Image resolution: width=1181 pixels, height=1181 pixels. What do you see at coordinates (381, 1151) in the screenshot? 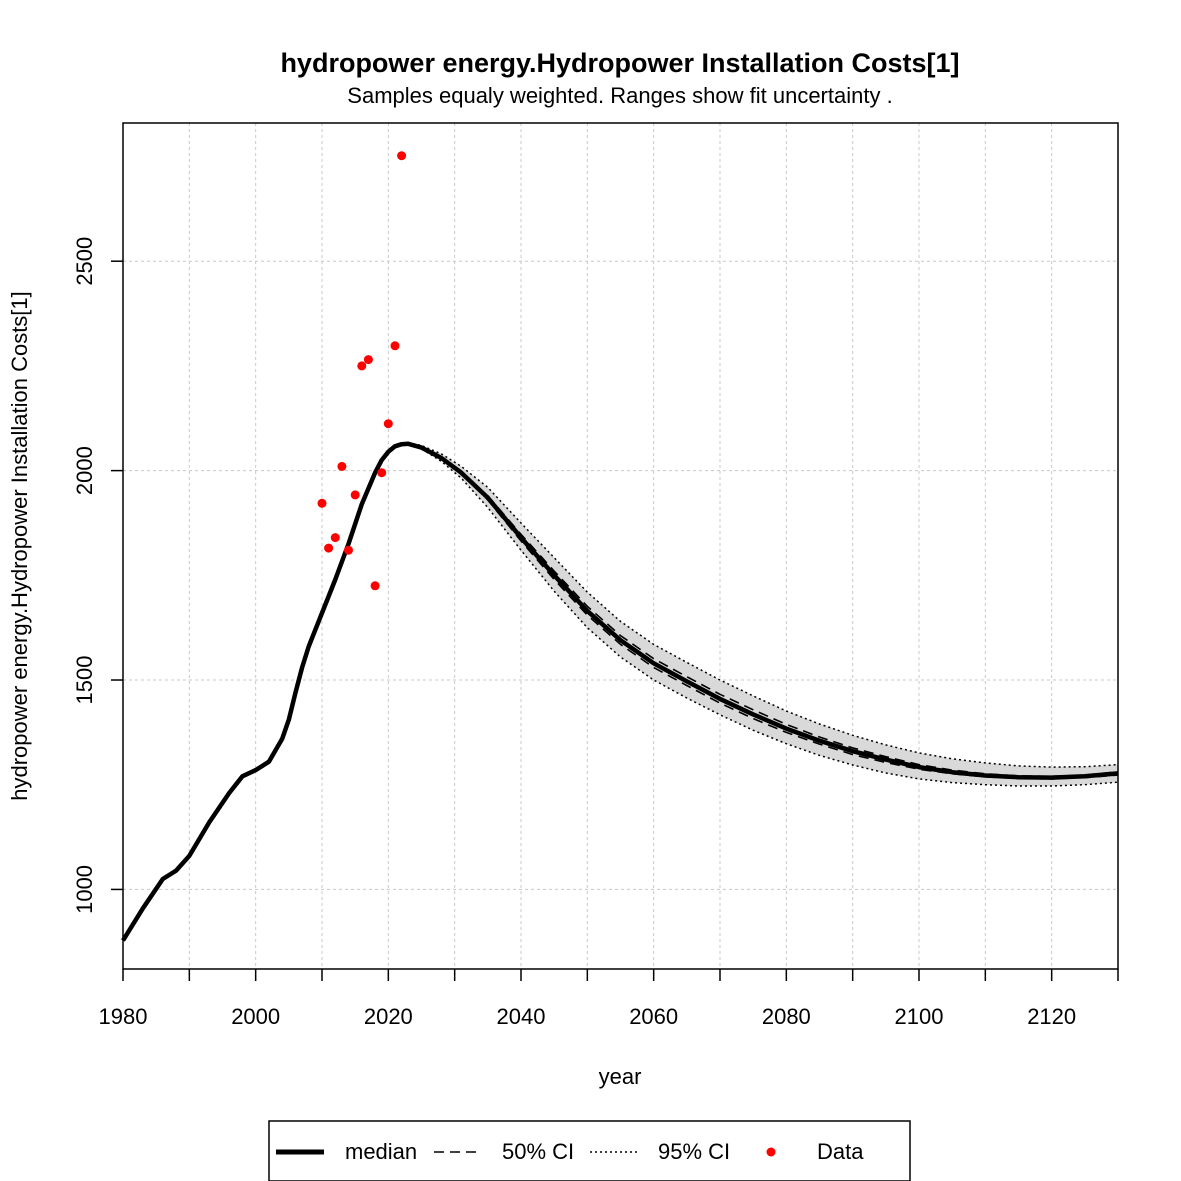
I see `legend-median-label: median` at bounding box center [381, 1151].